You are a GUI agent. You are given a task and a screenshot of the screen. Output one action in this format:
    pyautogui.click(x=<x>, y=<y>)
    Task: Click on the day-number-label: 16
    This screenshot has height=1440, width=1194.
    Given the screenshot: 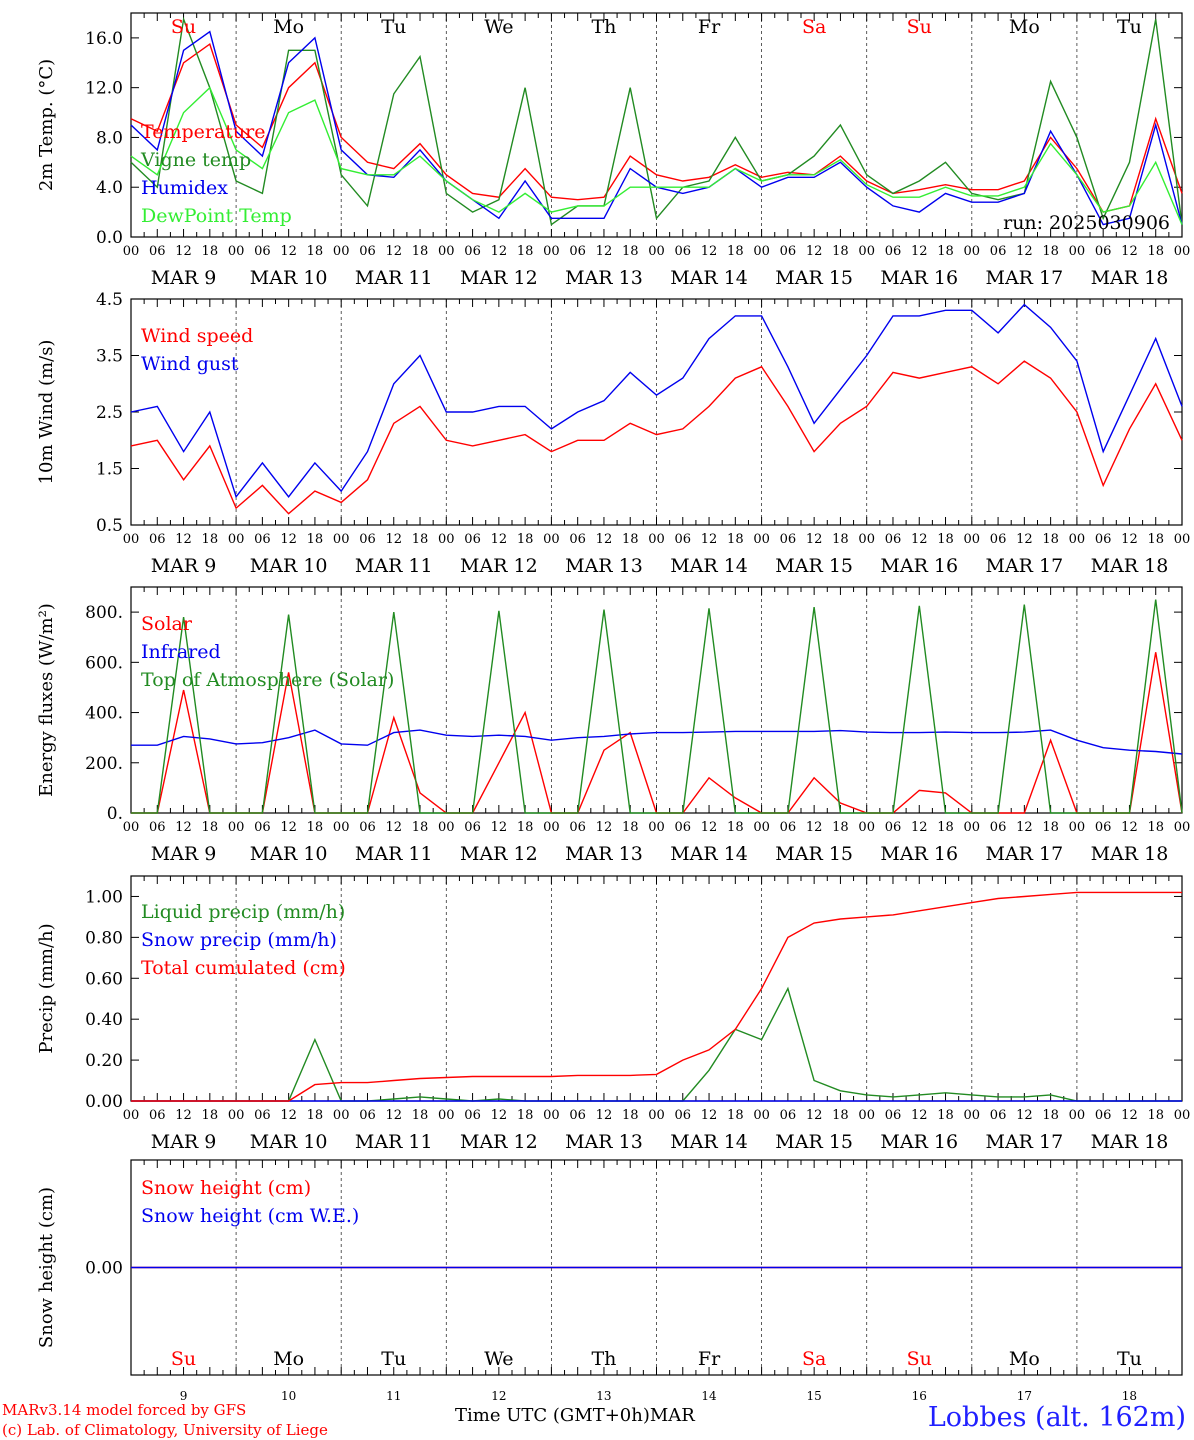 What is the action you would take?
    pyautogui.click(x=919, y=1396)
    